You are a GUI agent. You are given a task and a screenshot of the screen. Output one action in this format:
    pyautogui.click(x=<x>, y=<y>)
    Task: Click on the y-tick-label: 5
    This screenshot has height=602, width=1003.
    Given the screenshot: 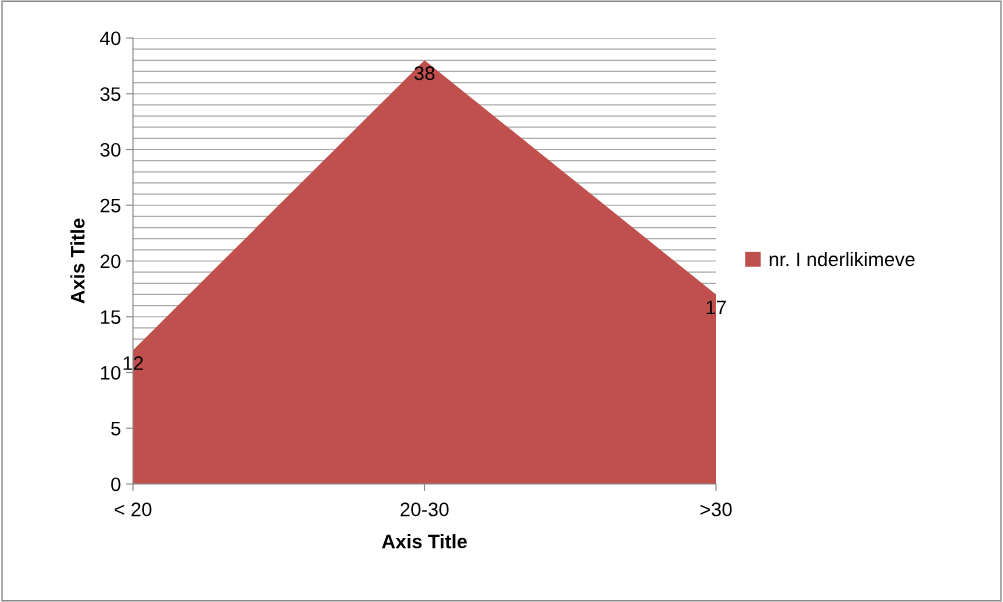 What is the action you would take?
    pyautogui.click(x=116, y=428)
    